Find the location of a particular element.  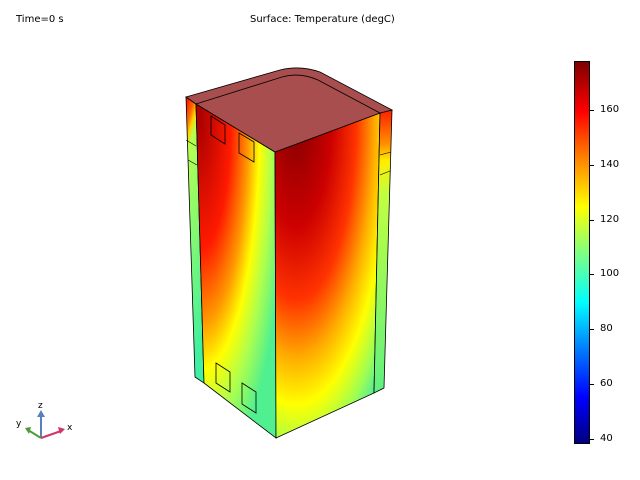

colorbar-tick-label: 40 is located at coordinates (606, 438).